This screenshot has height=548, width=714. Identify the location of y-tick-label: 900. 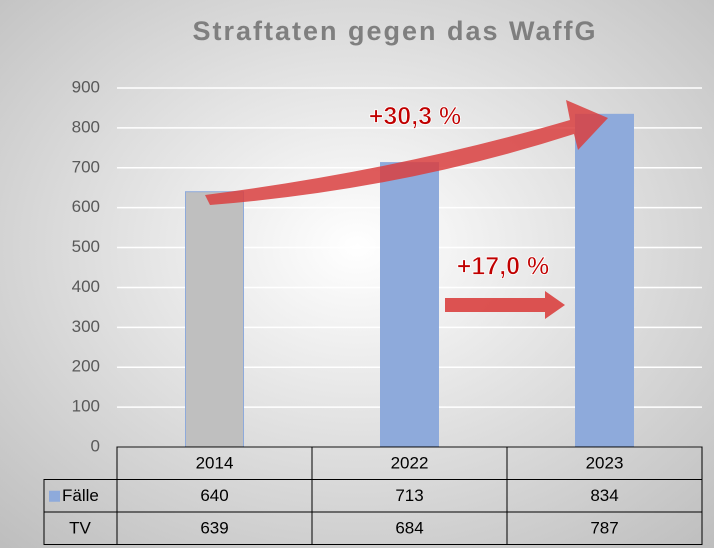
(86, 86).